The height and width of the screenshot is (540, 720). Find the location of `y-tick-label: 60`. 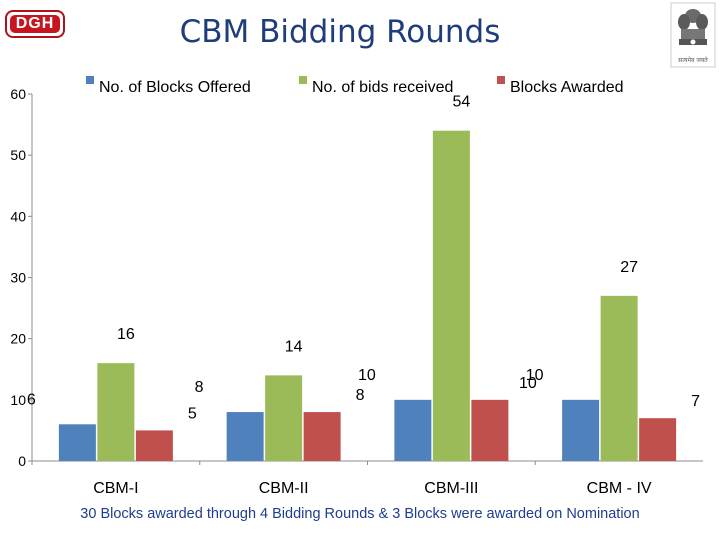

y-tick-label: 60 is located at coordinates (18, 94).